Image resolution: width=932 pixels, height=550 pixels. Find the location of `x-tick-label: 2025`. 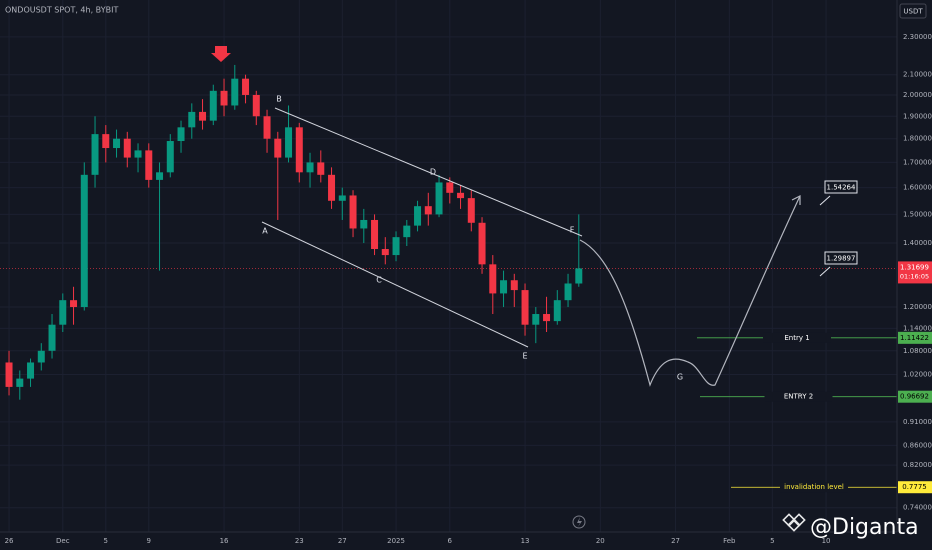

x-tick-label: 2025 is located at coordinates (396, 541).